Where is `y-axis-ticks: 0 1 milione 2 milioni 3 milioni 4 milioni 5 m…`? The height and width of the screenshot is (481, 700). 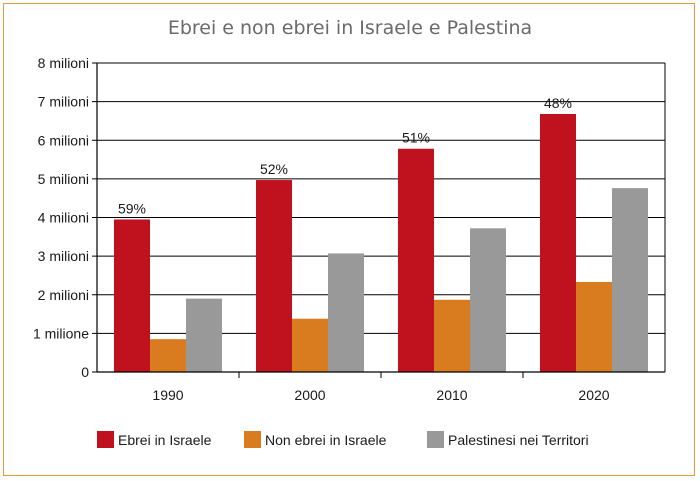
y-axis-ticks: 0 1 milione 2 milioni 3 milioni 4 milioni 5 m… is located at coordinates (65, 217).